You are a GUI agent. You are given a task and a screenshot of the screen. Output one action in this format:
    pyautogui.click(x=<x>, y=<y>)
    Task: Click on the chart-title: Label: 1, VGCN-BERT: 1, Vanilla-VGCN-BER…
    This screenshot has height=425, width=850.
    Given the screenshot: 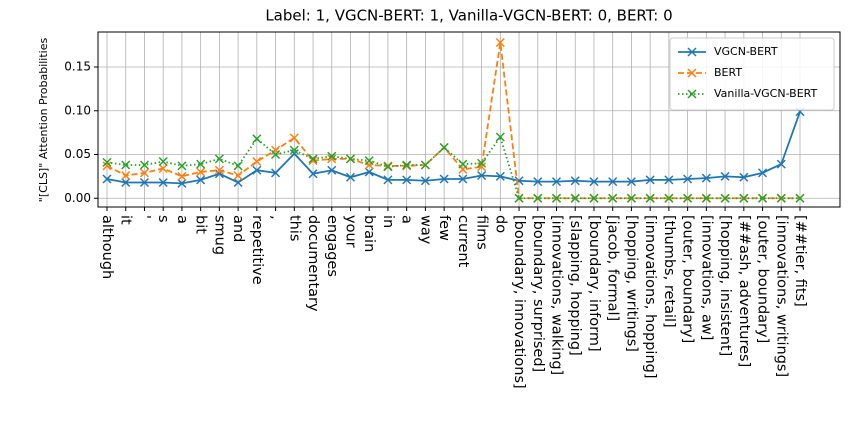 What is the action you would take?
    pyautogui.click(x=468, y=16)
    